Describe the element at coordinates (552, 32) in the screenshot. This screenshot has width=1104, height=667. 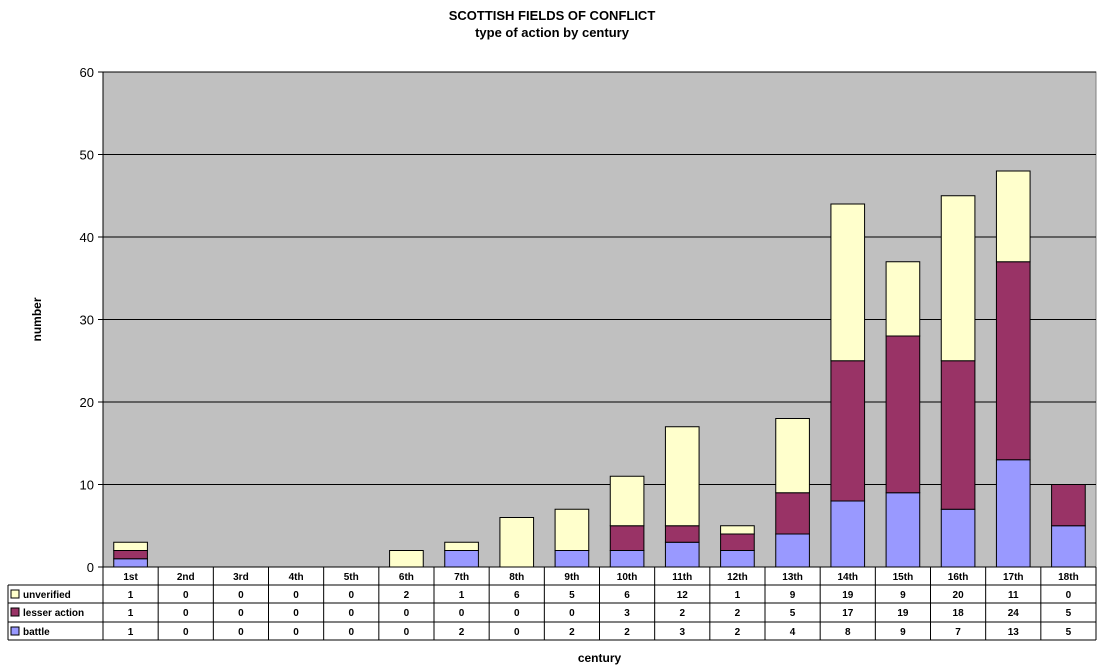
I see `chart-subtitle: type of action by century` at that location.